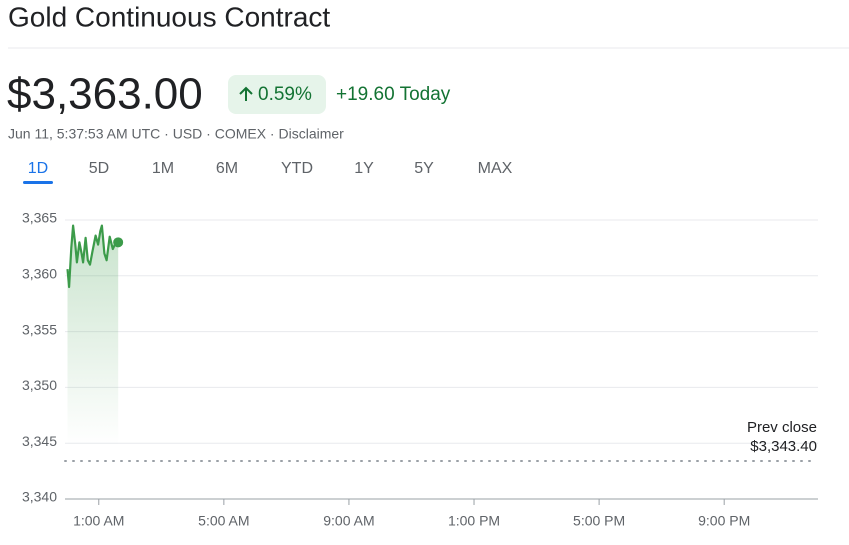 The height and width of the screenshot is (545, 849). Describe the element at coordinates (364, 168) in the screenshot. I see `range-tab: 1Y` at that location.